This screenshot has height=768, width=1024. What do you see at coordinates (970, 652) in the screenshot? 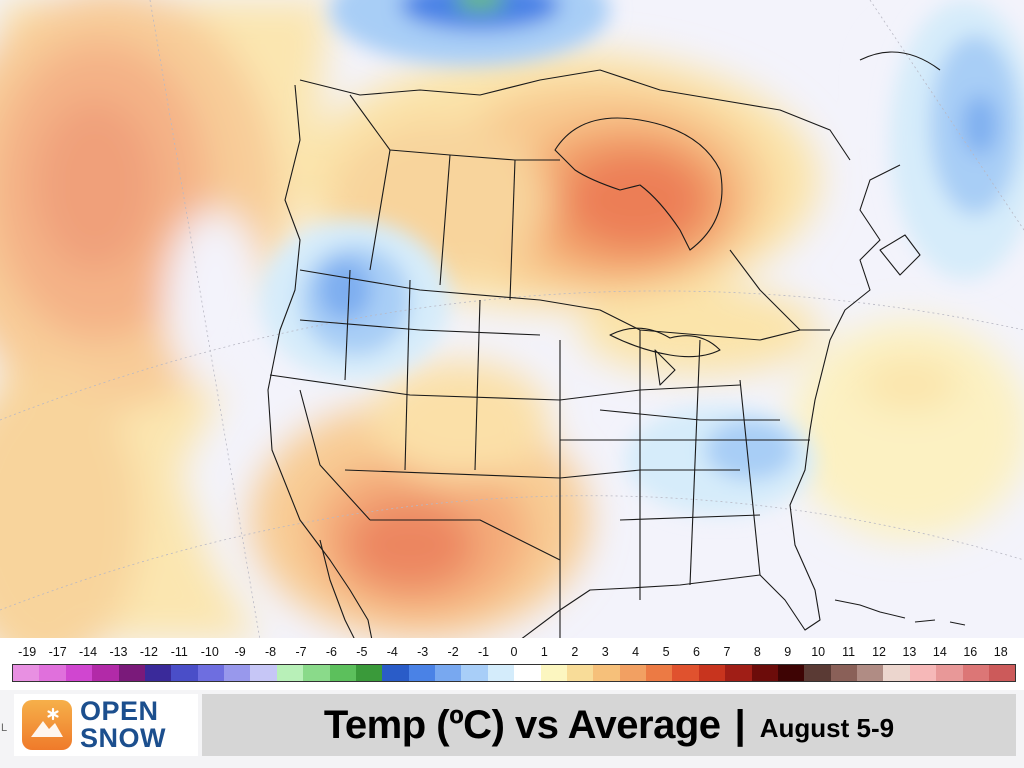
I see `scale-tick-label: 16` at bounding box center [970, 652].